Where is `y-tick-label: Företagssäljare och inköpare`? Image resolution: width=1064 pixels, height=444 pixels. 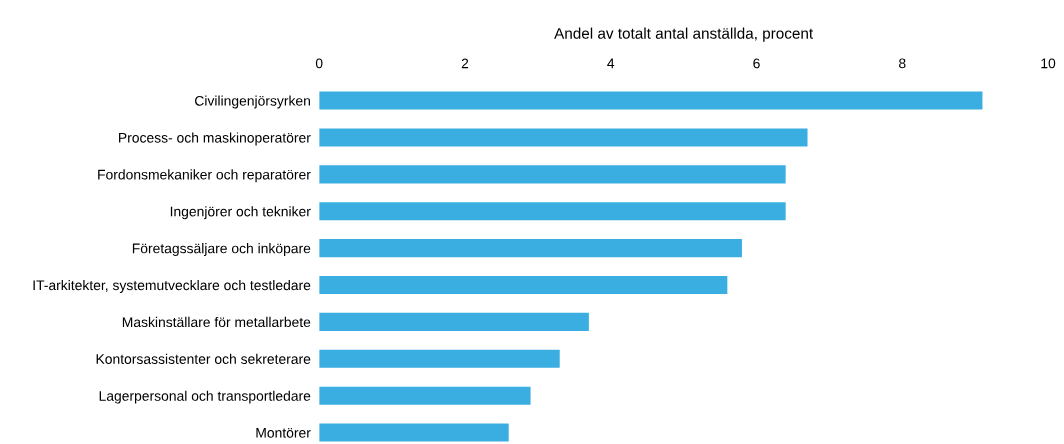 y-tick-label: Företagssäljare och inköpare is located at coordinates (221, 250).